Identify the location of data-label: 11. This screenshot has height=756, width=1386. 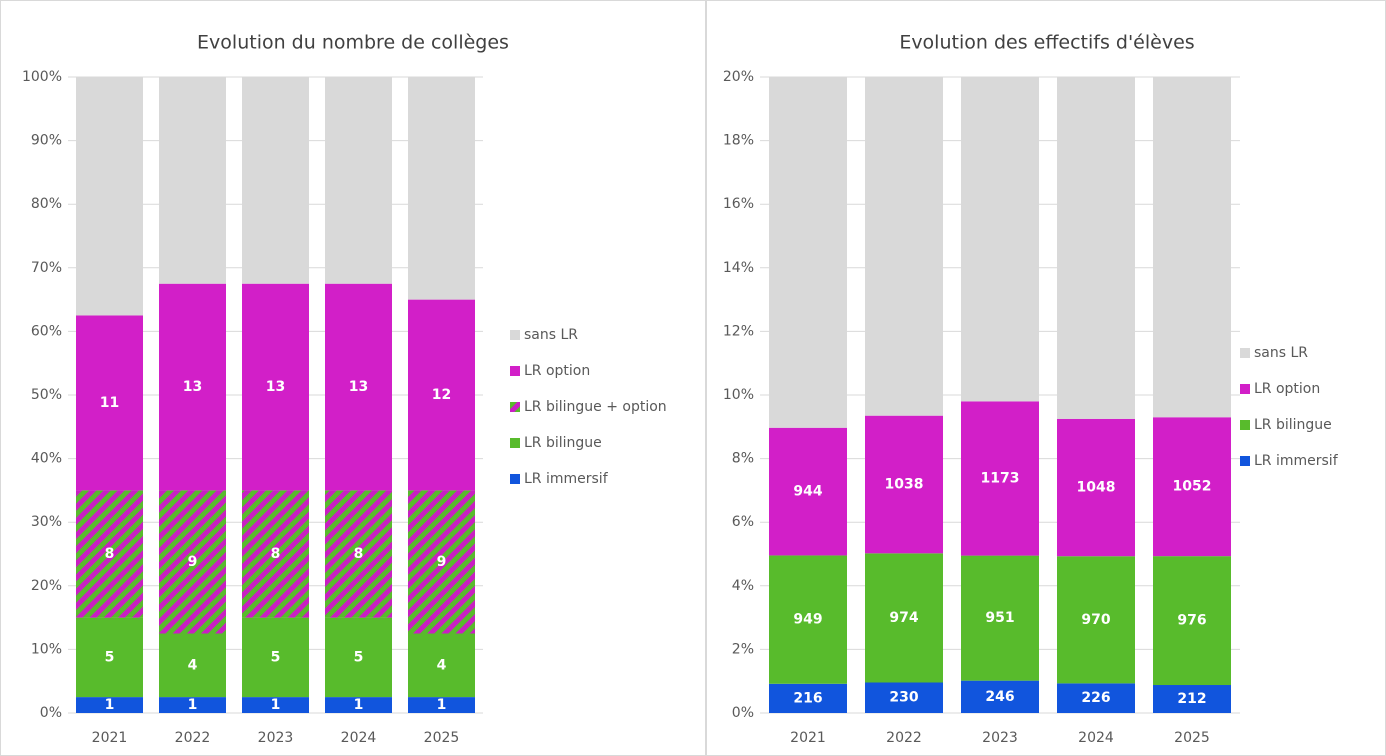
(109, 403).